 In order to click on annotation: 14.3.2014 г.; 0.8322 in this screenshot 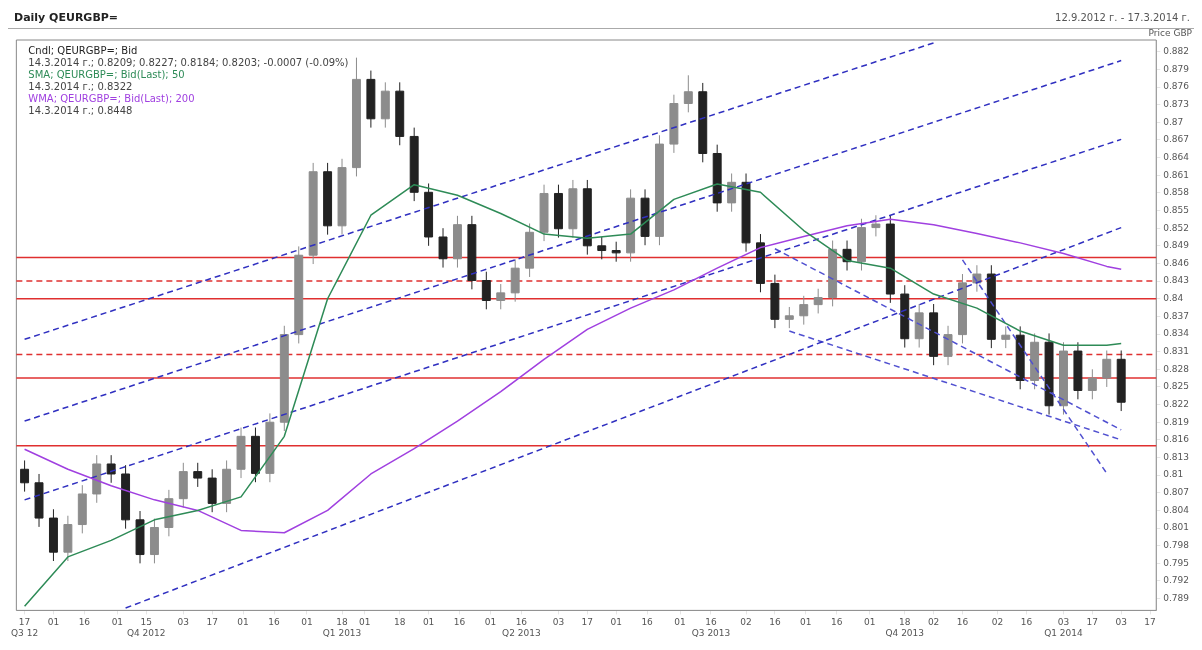, I will do `click(80, 86)`.